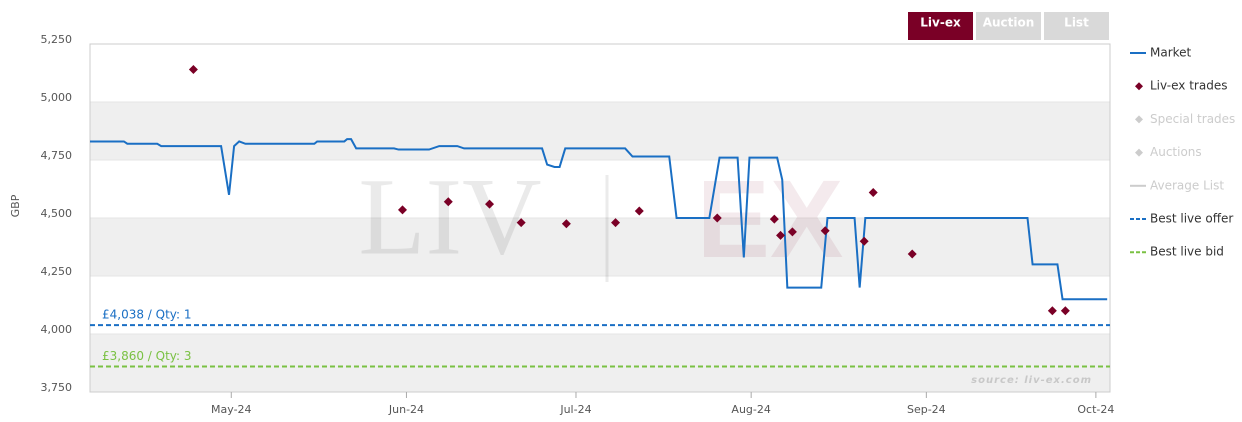  Describe the element at coordinates (1095, 409) in the screenshot. I see `x-tick-label: Oct-24` at that location.